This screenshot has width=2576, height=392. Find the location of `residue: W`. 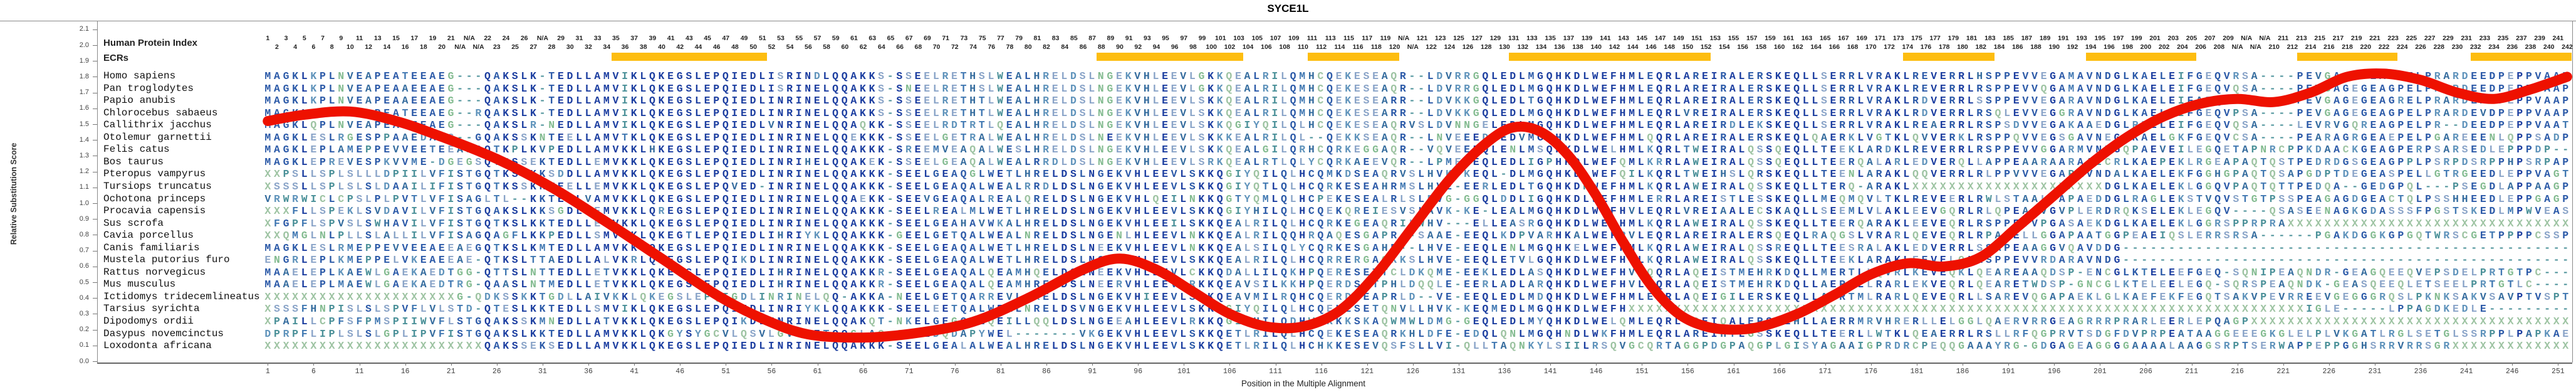

residue: W is located at coordinates (1695, 260).